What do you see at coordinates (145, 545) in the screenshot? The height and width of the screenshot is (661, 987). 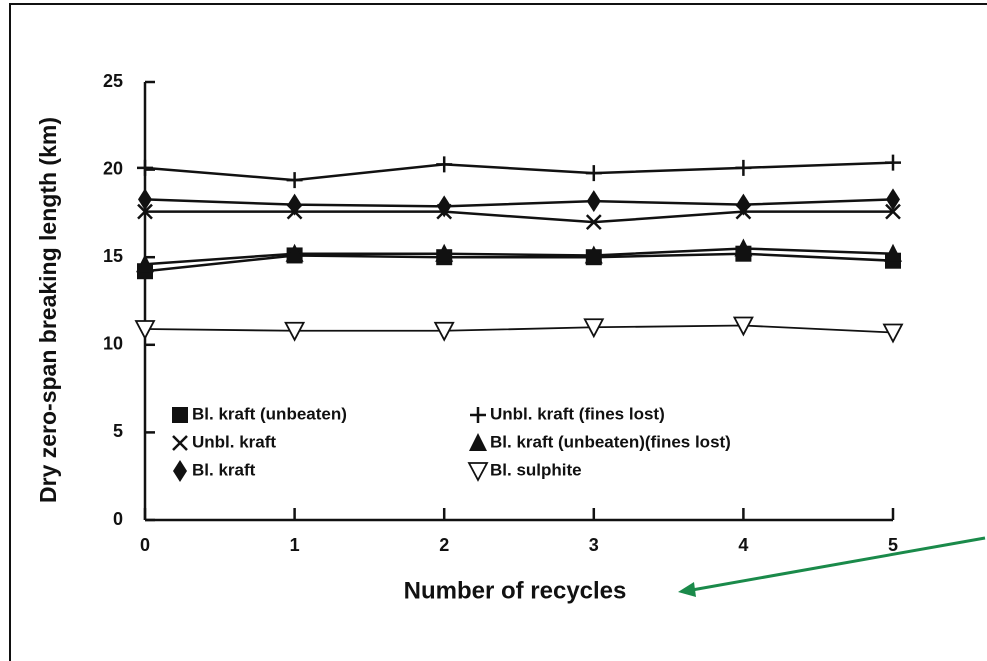 I see `x-tick-label: 0` at bounding box center [145, 545].